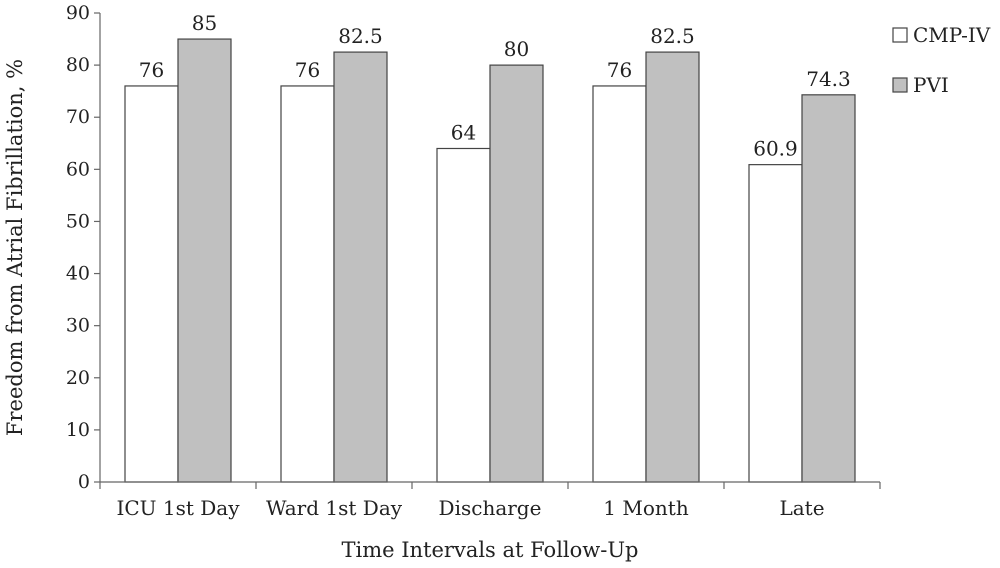  I want to click on legend-label: PVI, so click(931, 85).